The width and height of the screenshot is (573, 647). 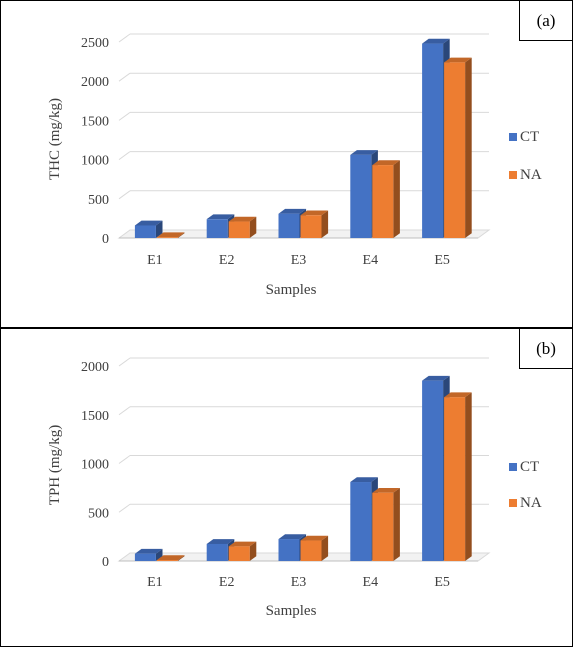 I want to click on y-tick-label-a: 500, so click(x=98, y=200).